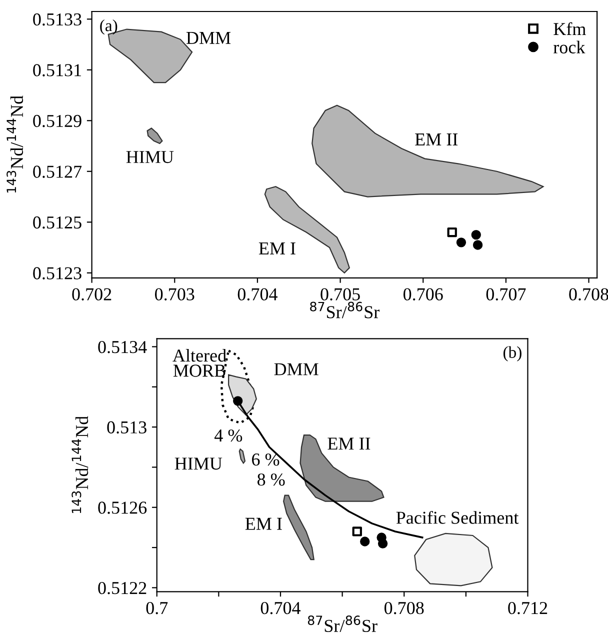  What do you see at coordinates (174, 294) in the screenshot?
I see `x-tick-label: 0.703` at bounding box center [174, 294].